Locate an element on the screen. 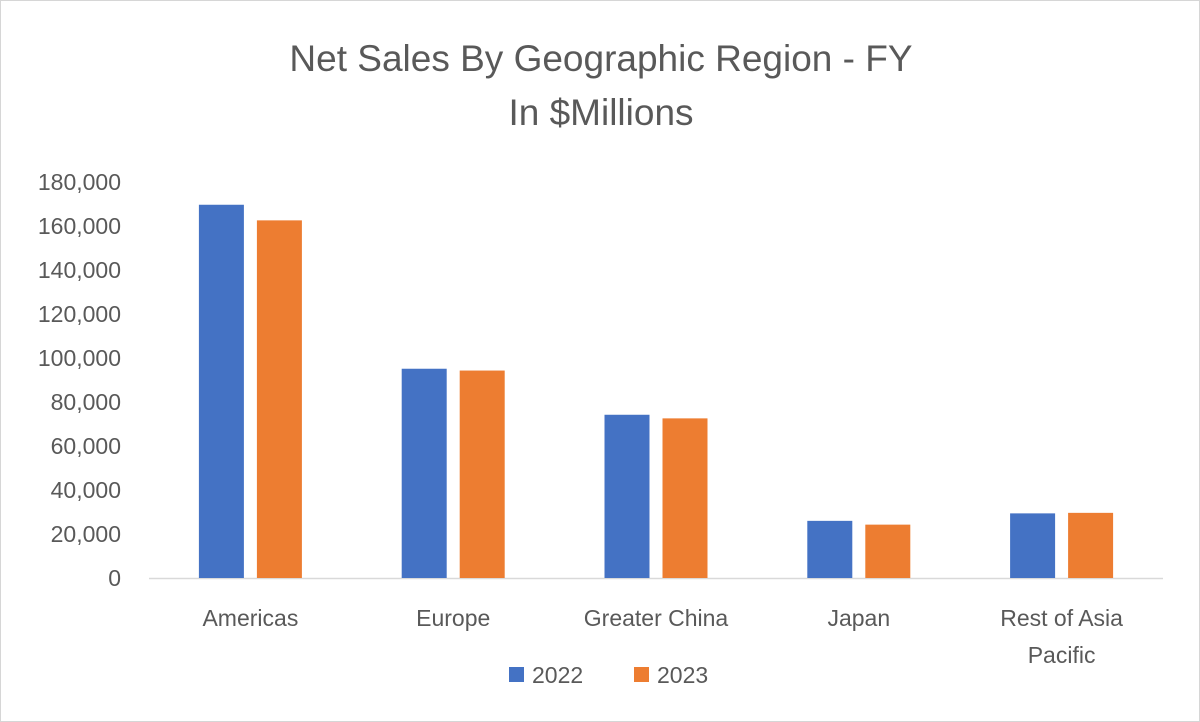 The height and width of the screenshot is (722, 1200). y-tick-label: 120,000 is located at coordinates (79, 314).